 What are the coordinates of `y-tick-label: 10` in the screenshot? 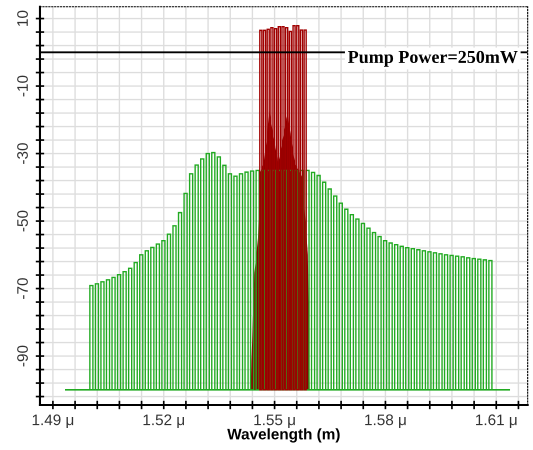 It's located at (22, 18).